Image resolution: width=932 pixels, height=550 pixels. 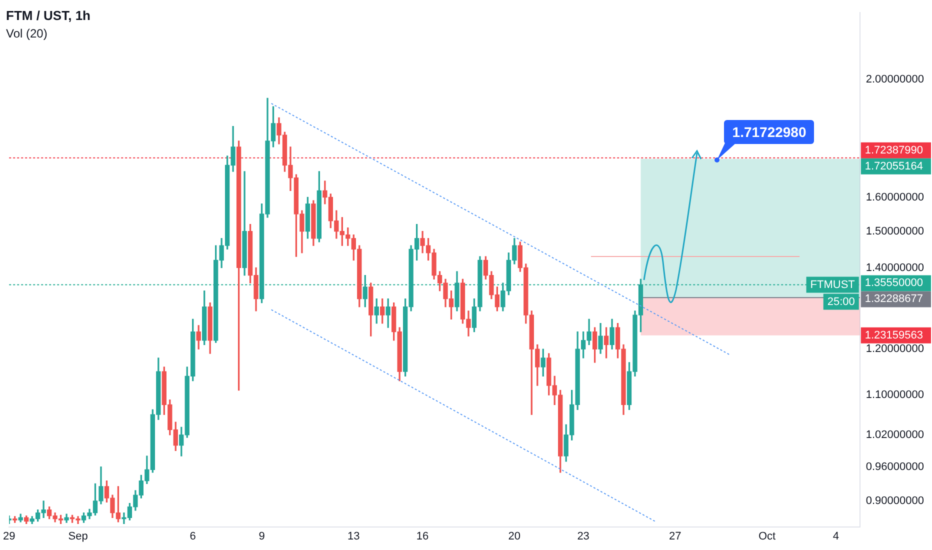 What do you see at coordinates (894, 150) in the screenshot?
I see `ref-line-label: 1.72387990` at bounding box center [894, 150].